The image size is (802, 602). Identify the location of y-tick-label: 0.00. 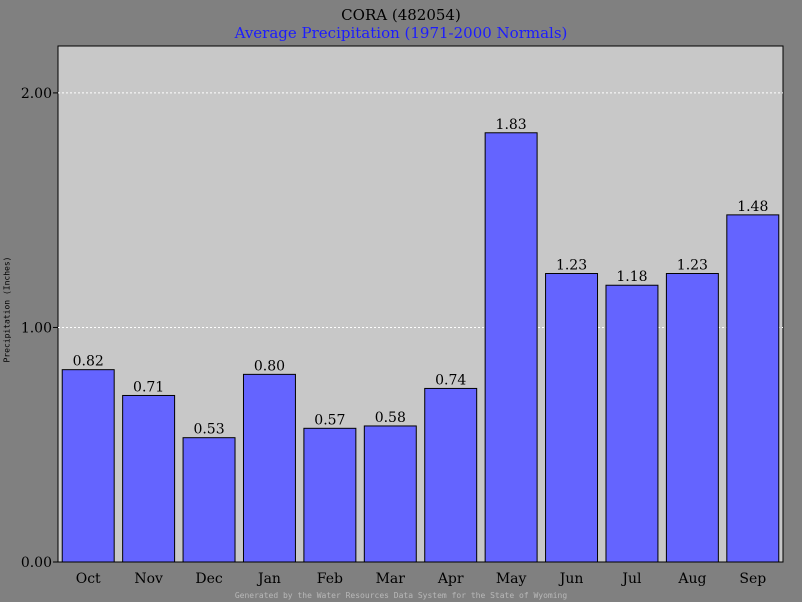
(36, 563).